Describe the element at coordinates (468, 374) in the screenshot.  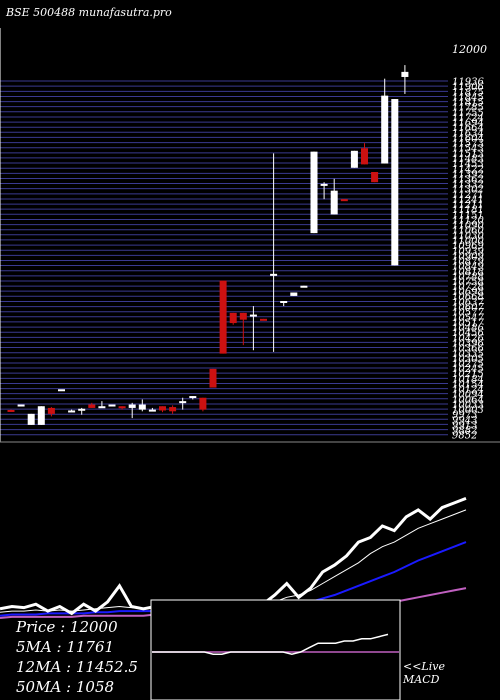
I see `tick-label: 10215` at that location.